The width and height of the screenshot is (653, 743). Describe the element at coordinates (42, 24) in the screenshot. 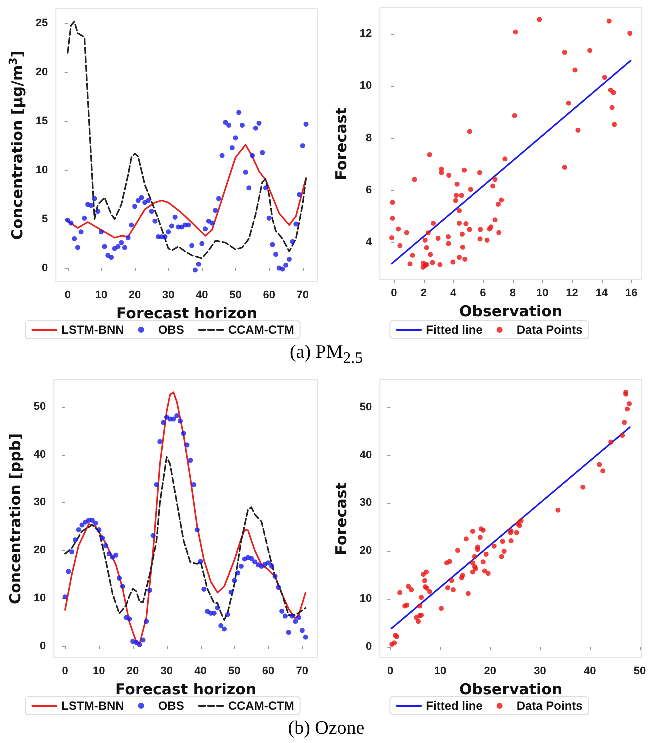

I see `y-tick-label: 25` at that location.